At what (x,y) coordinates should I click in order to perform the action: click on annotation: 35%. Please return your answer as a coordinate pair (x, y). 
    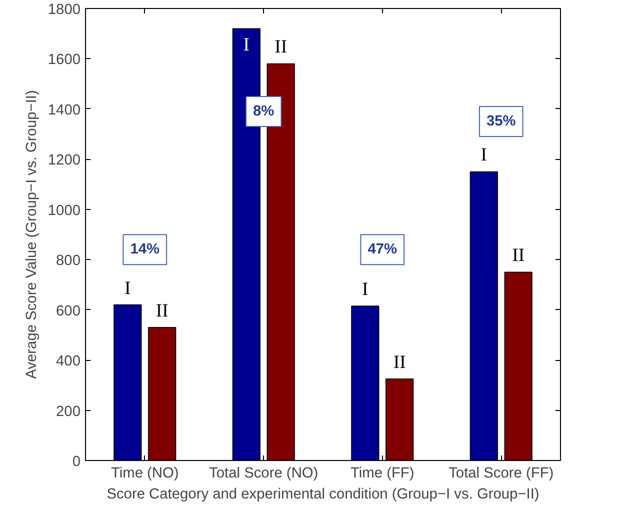
    Looking at the image, I should click on (501, 122).